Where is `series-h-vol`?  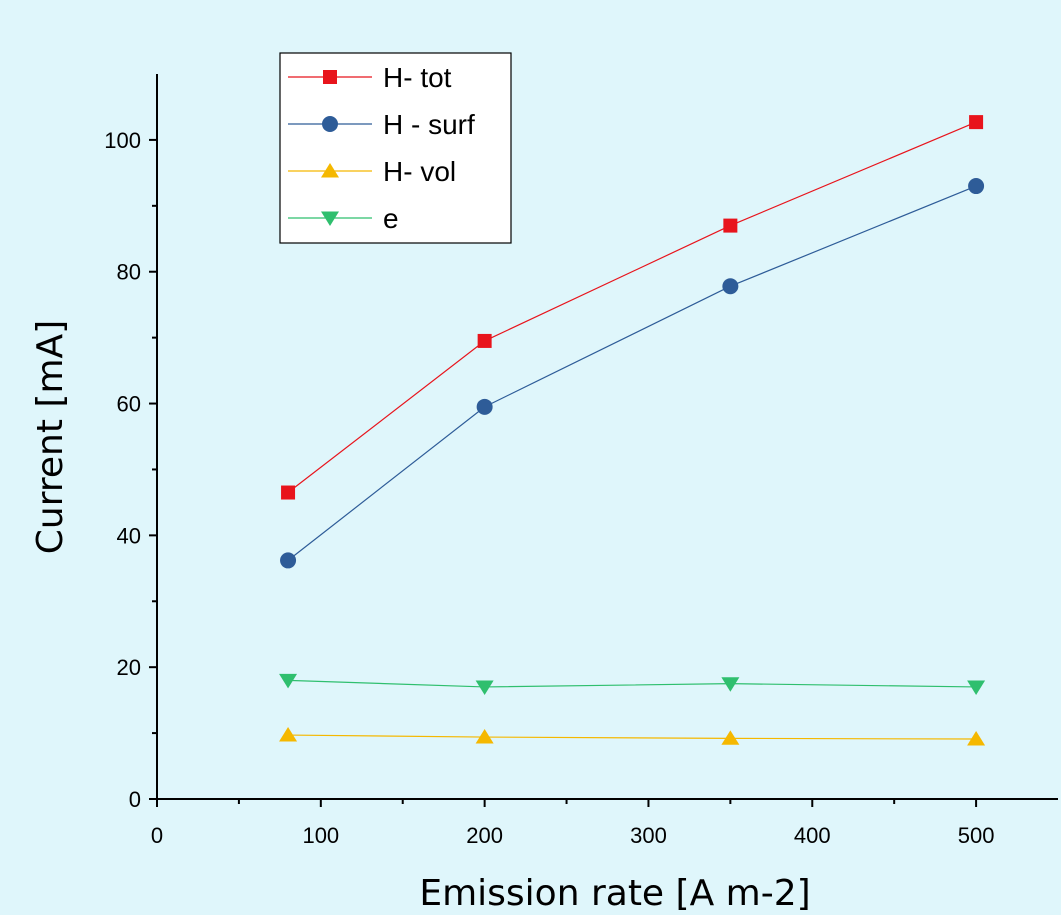
series-h-vol is located at coordinates (632, 736).